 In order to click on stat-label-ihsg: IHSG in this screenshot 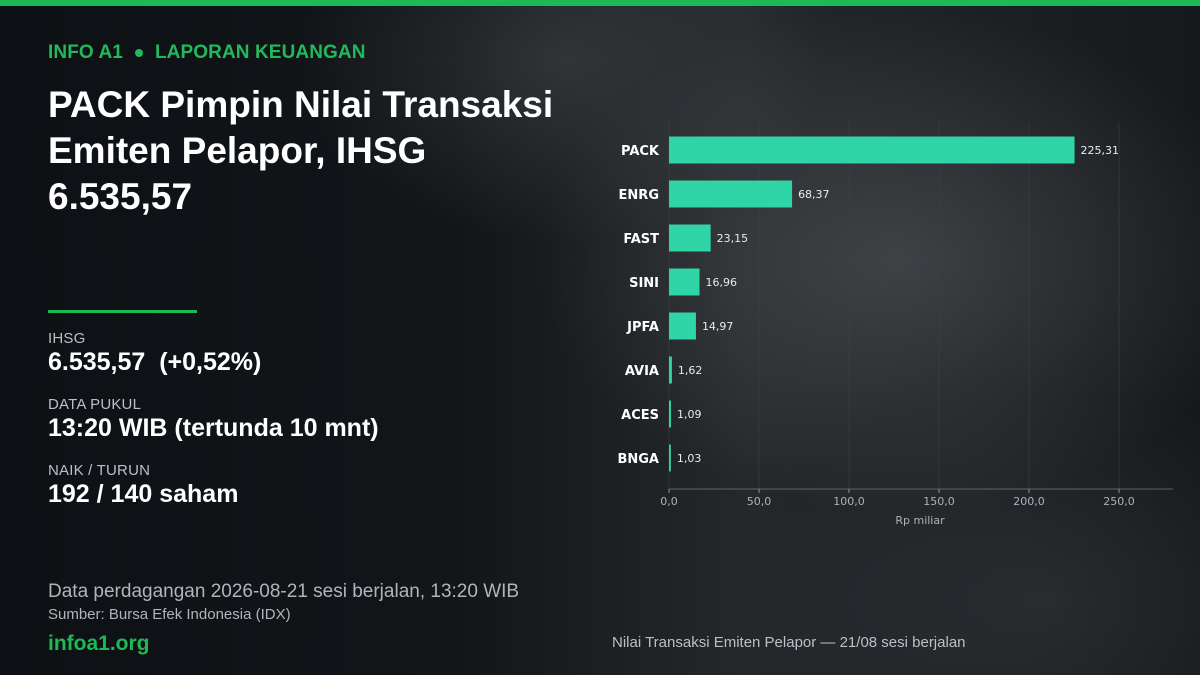, I will do `click(67, 338)`.